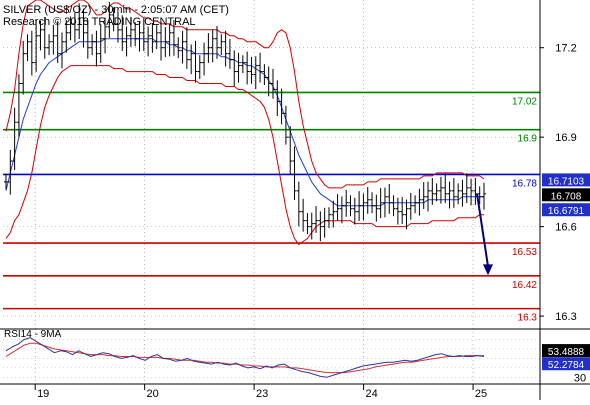 The height and width of the screenshot is (405, 590). What do you see at coordinates (33, 334) in the screenshot?
I see `rsi-title: RSI14 - 9MA` at bounding box center [33, 334].